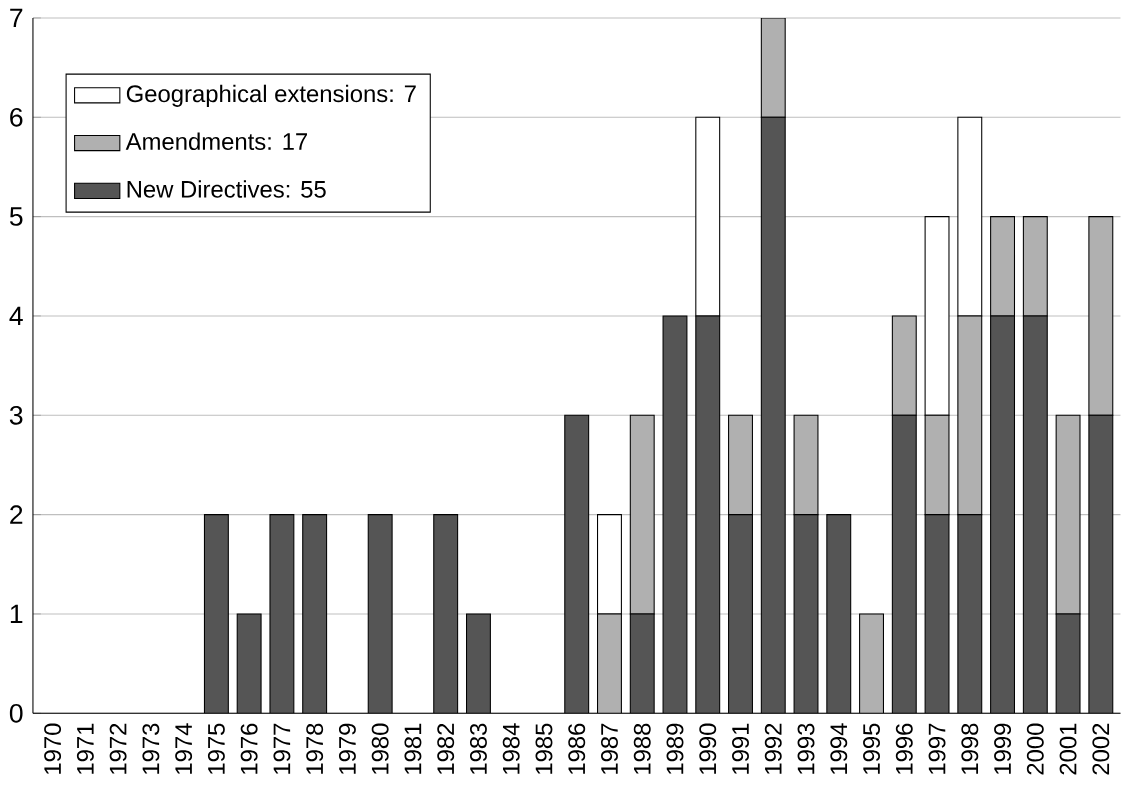  I want to click on x-tick-label: 1998, so click(970, 749).